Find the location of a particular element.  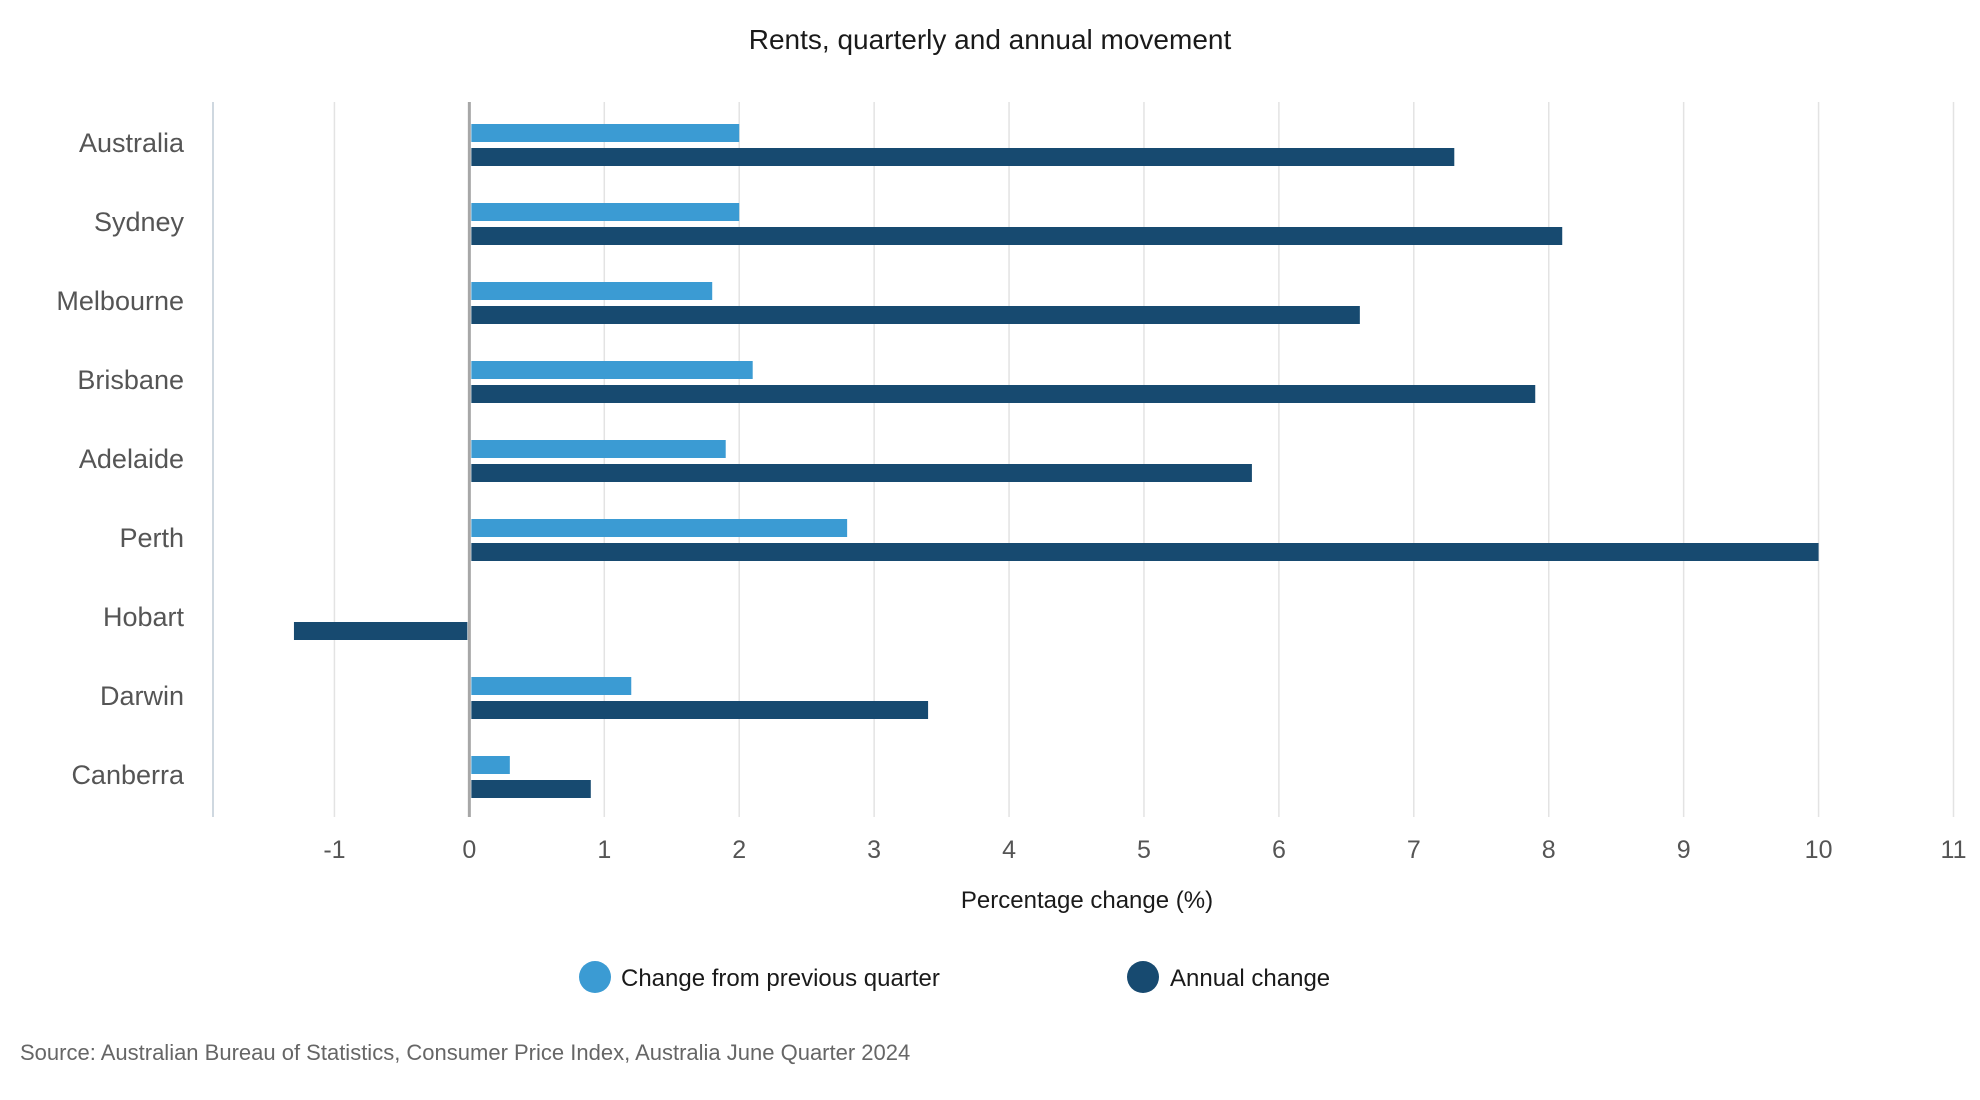

category-label: Melbourne is located at coordinates (120, 301).